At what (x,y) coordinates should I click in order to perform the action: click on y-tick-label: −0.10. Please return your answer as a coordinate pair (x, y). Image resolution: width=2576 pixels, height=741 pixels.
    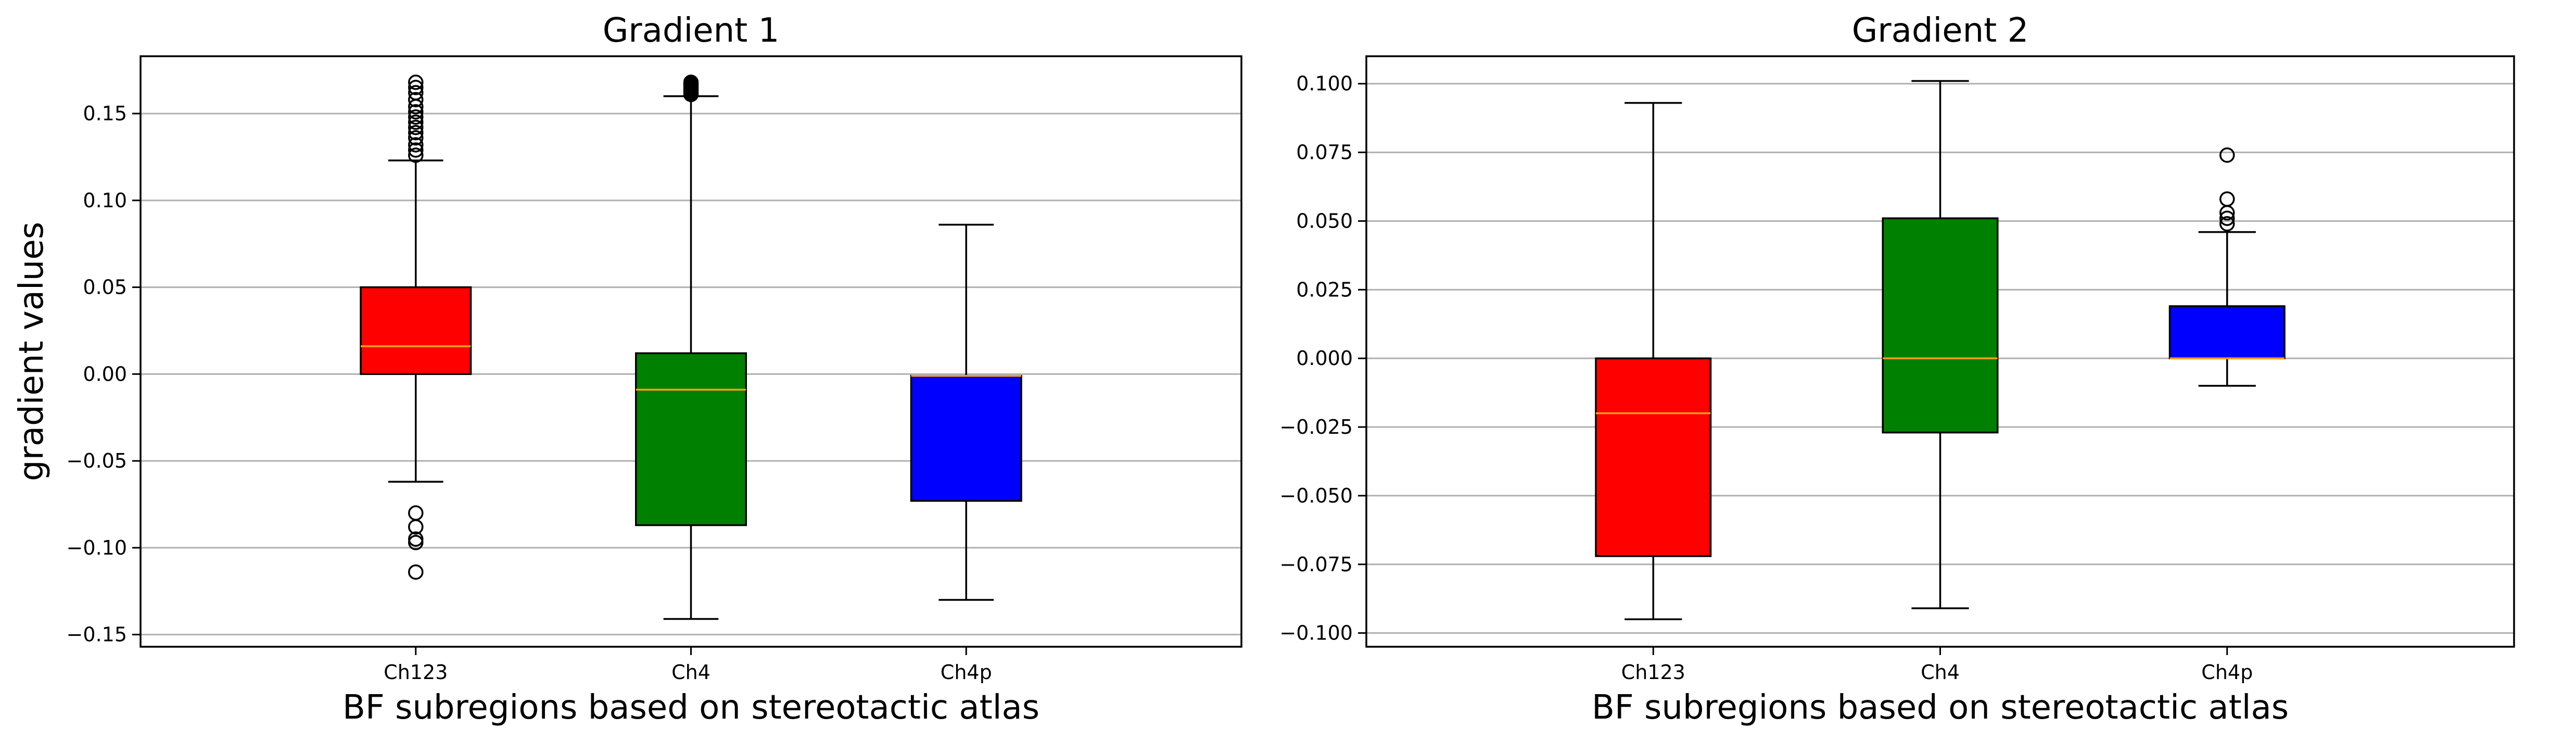
    Looking at the image, I should click on (97, 547).